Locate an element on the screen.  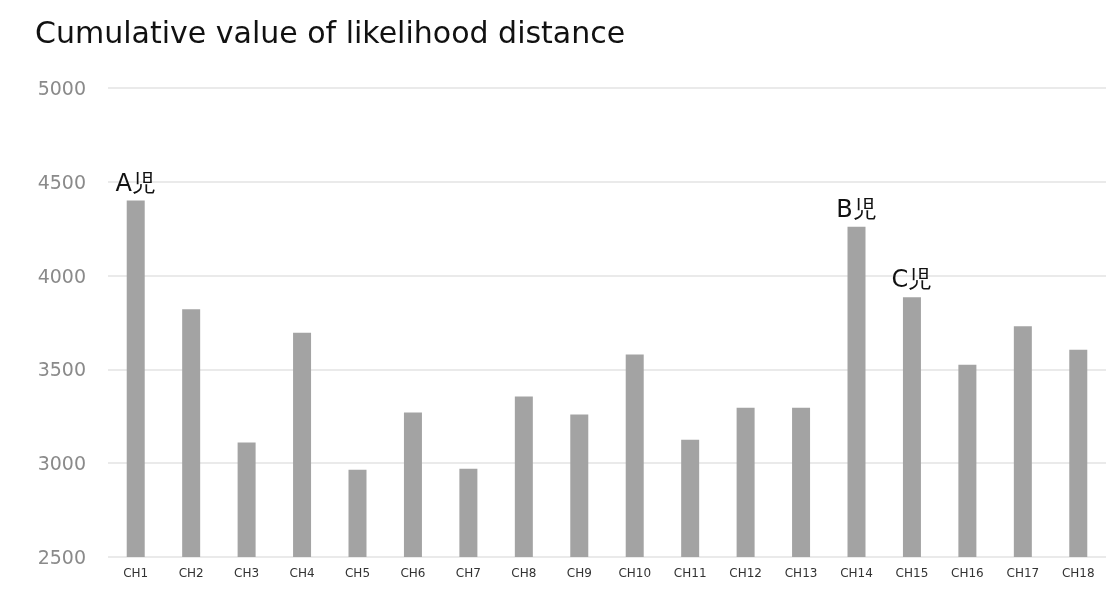
x-tick-label: CH15 is located at coordinates (912, 573).